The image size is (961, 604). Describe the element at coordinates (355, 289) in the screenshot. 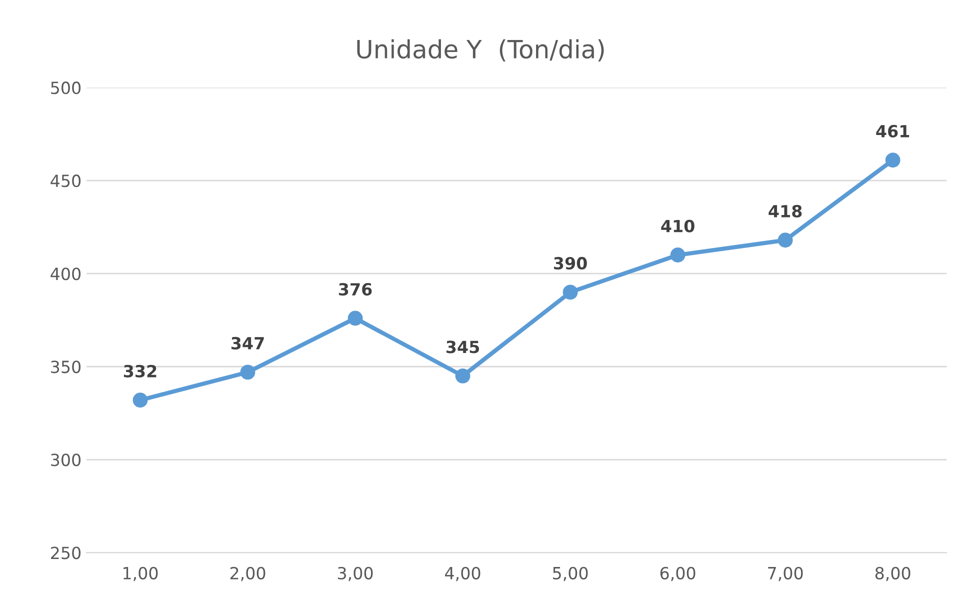

I see `data-label: 376` at that location.